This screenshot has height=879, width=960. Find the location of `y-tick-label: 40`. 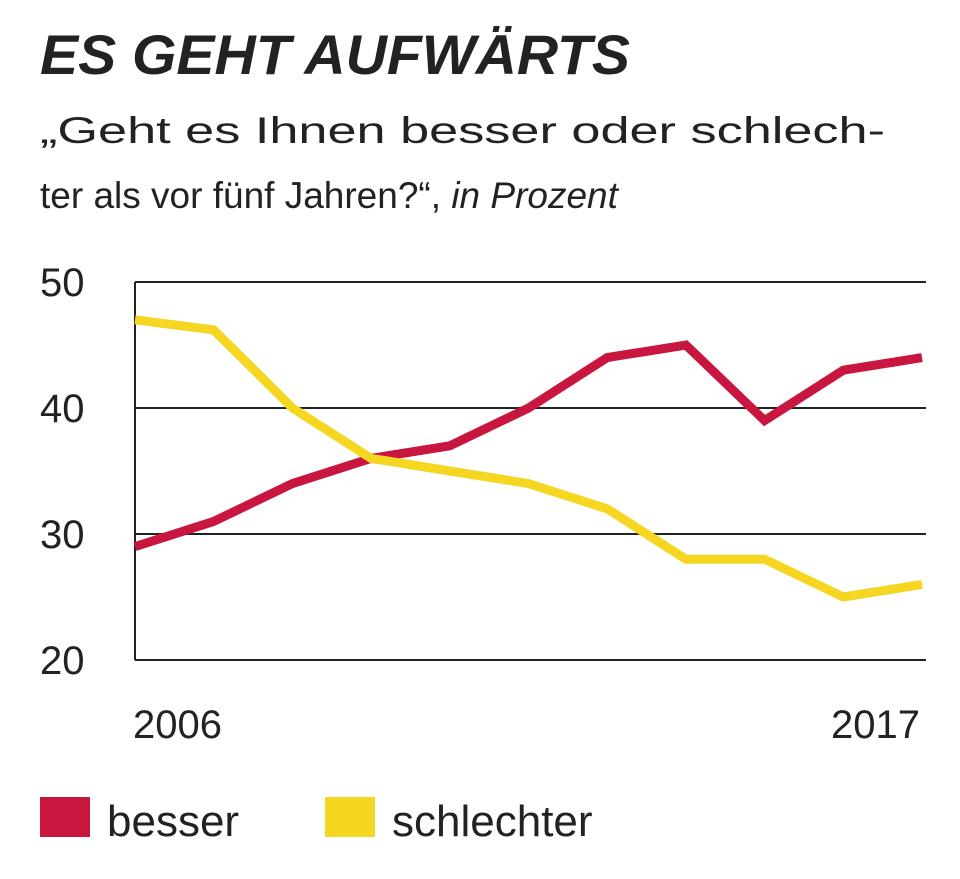

y-tick-label: 40 is located at coordinates (62, 409).